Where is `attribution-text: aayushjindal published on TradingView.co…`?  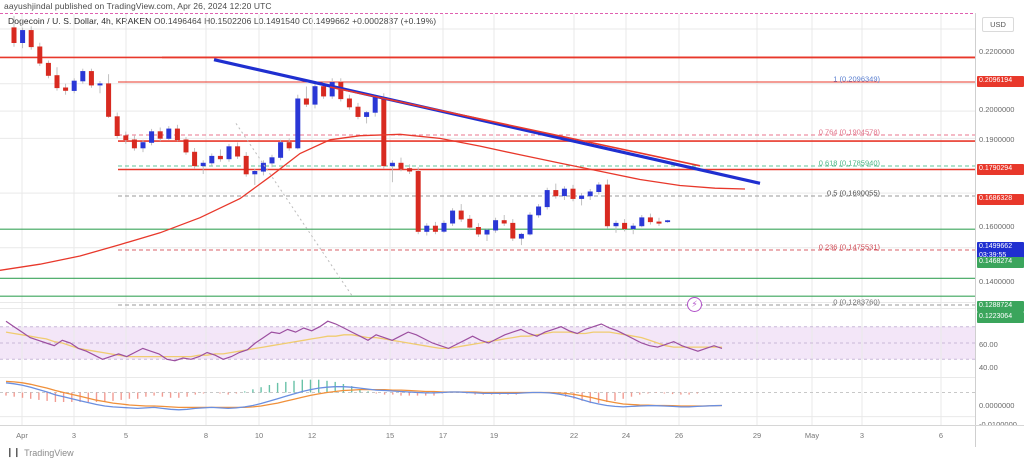
attribution-text: aayushjindal published on TradingView.co… is located at coordinates (138, 6).